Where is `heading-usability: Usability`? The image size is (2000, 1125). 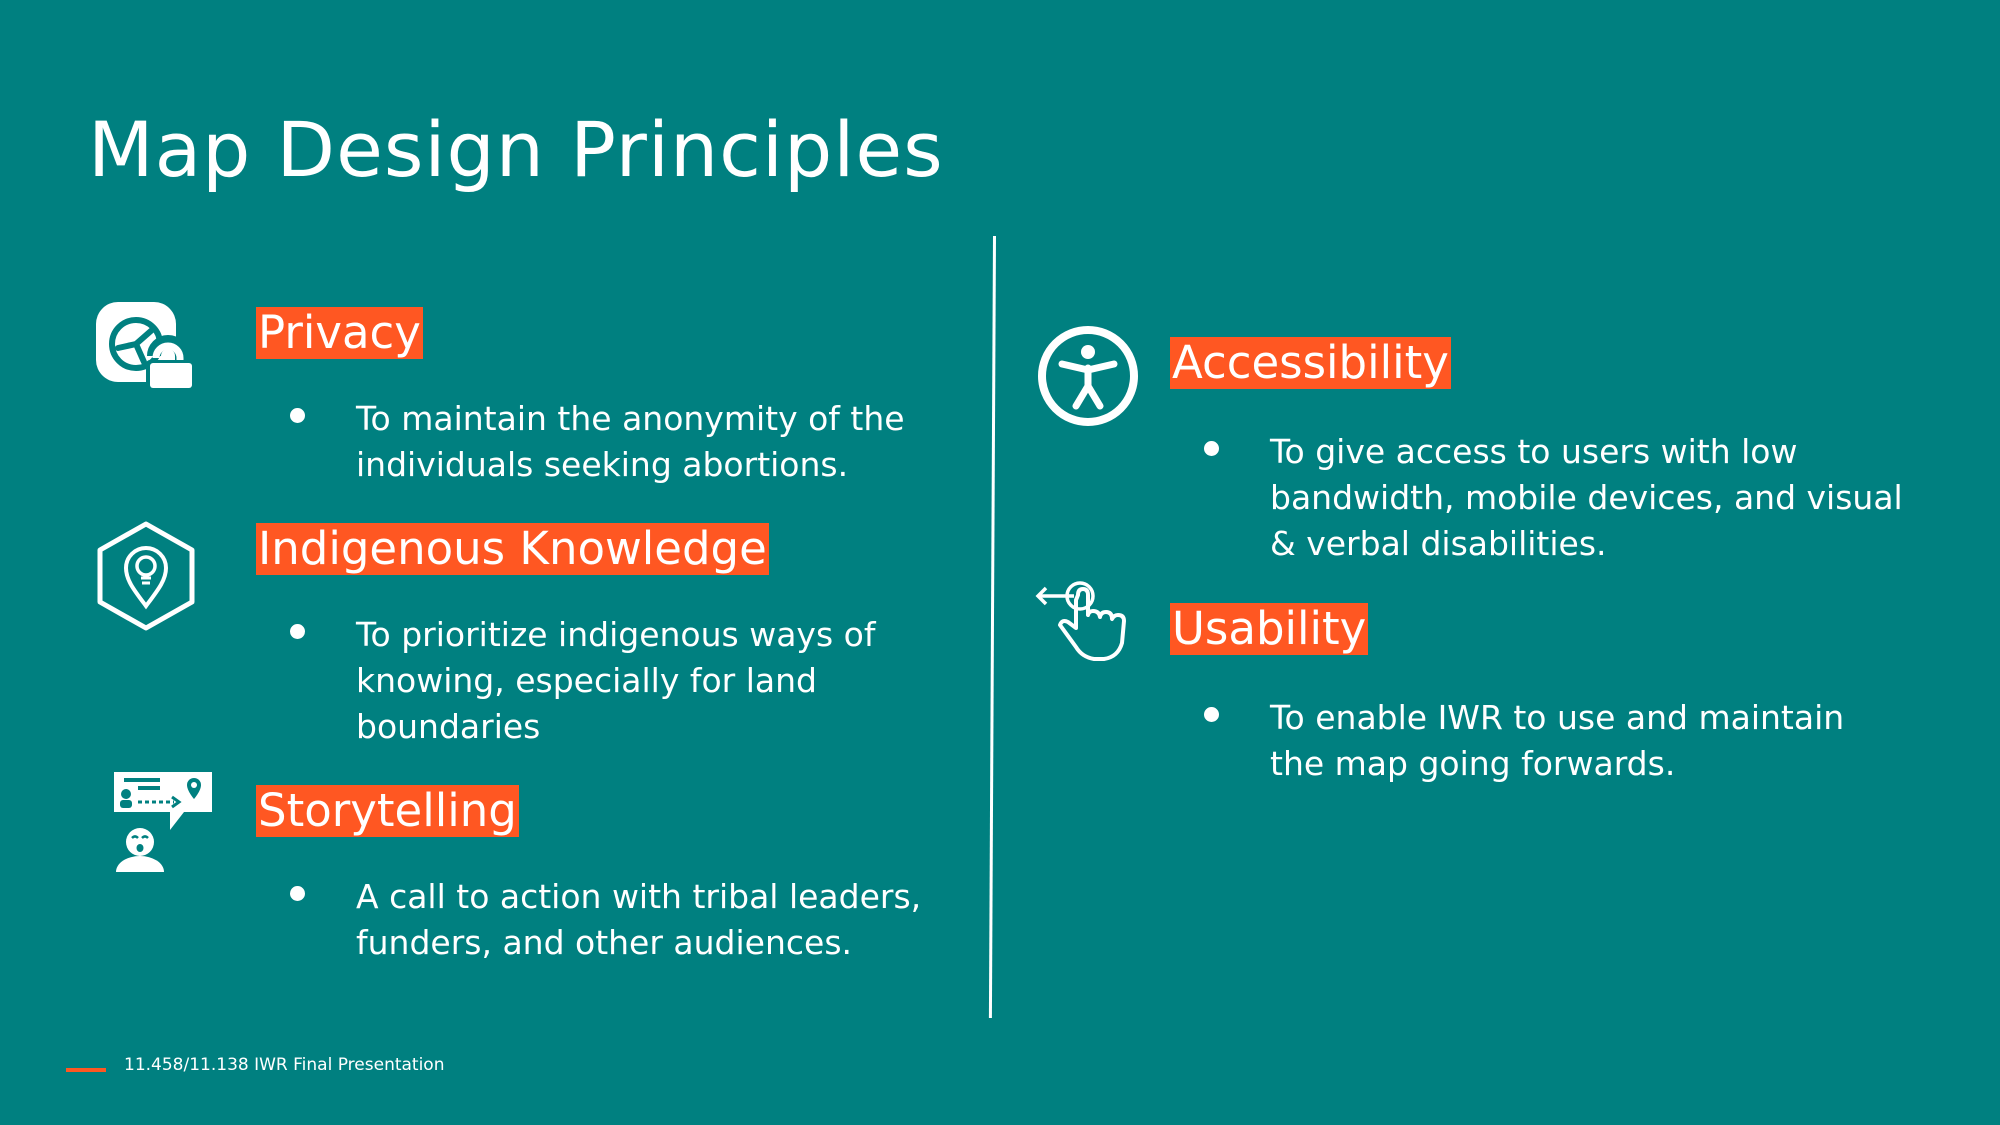 heading-usability: Usability is located at coordinates (1269, 628).